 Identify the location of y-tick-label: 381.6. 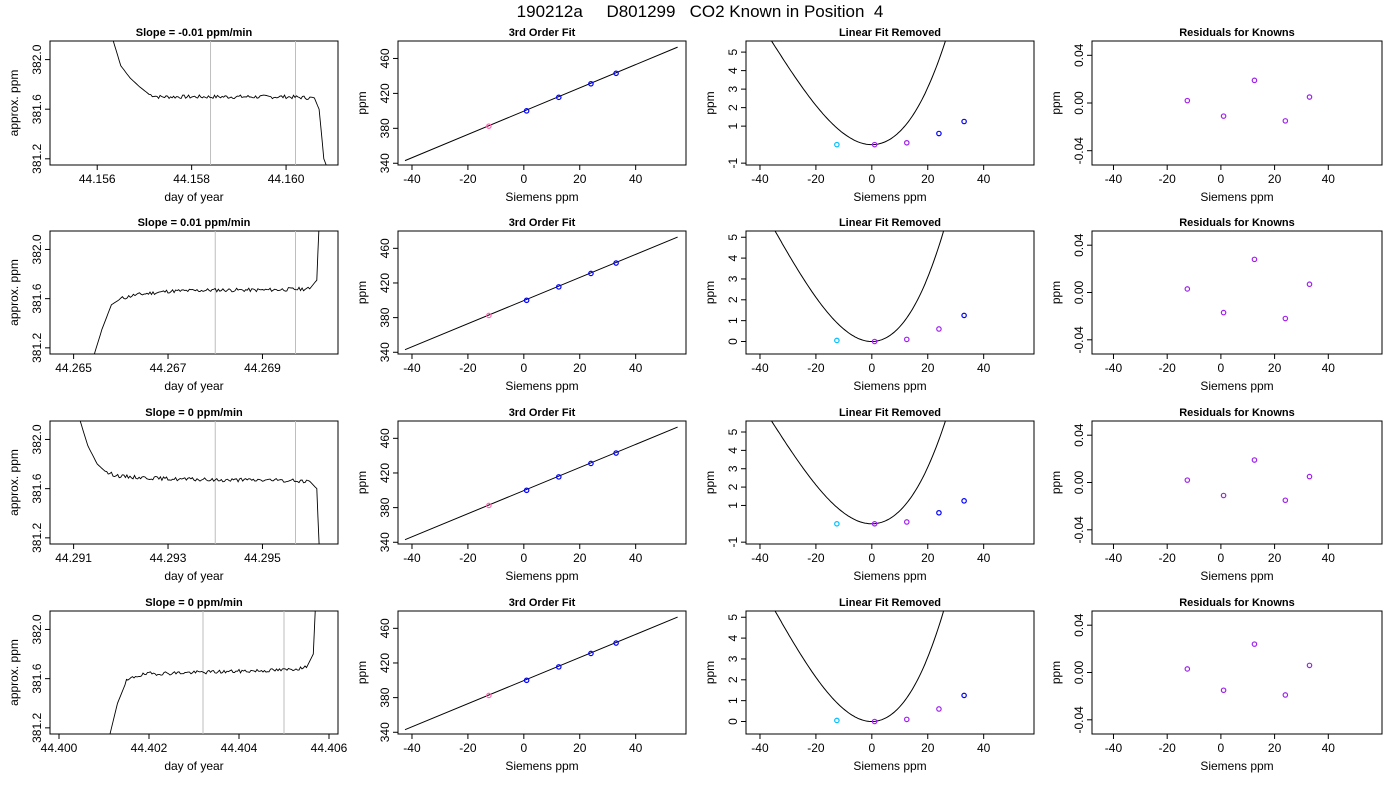
(37, 678).